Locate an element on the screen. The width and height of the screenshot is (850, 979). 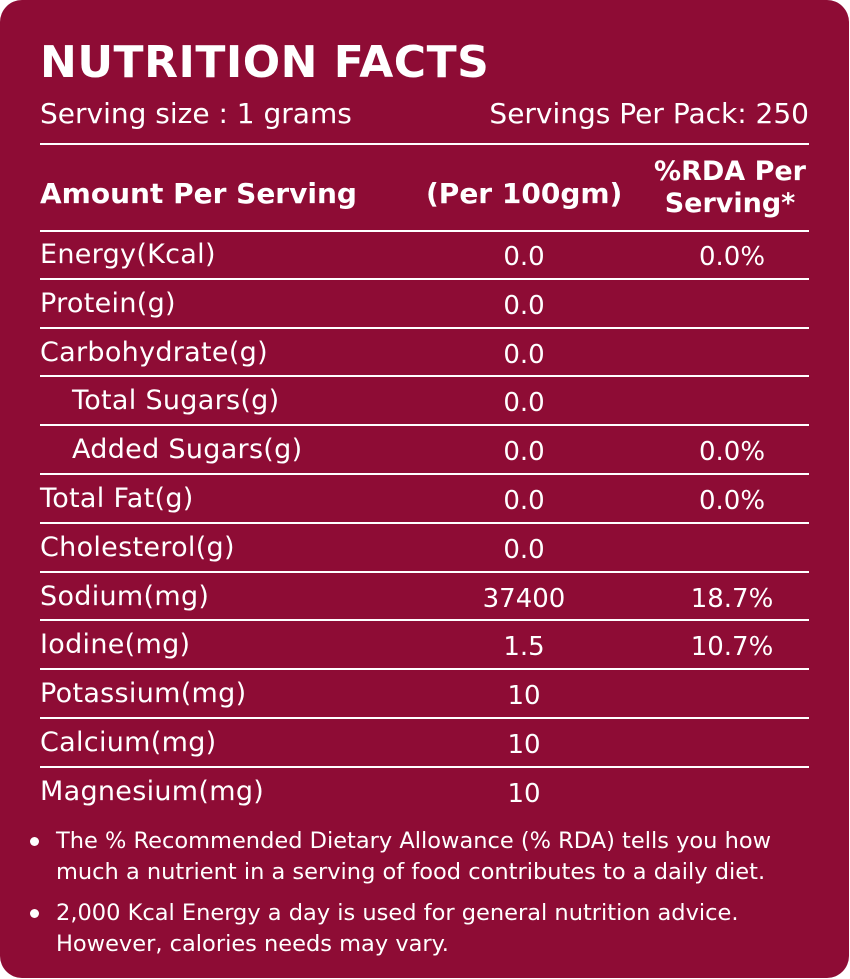
nutrient-name: Carbohydrate(g) is located at coordinates (154, 352).